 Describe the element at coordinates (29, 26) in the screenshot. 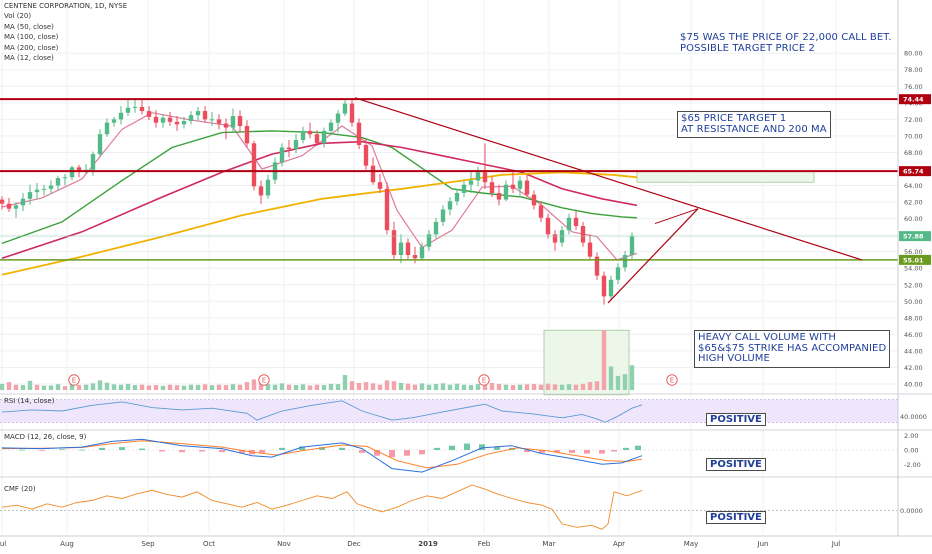

I see `legend-ma50: MA (50, close)` at that location.